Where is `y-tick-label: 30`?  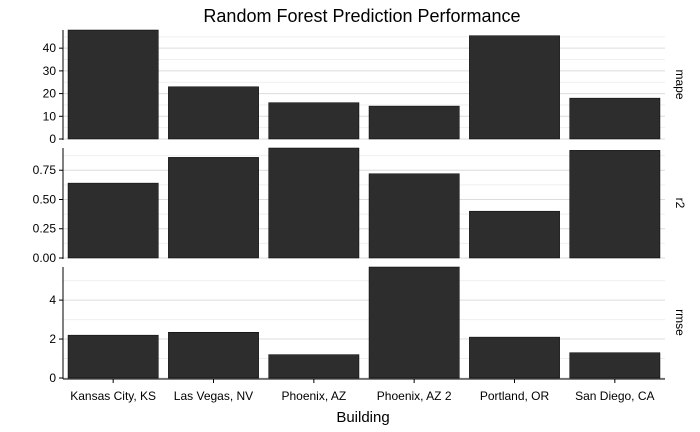
y-tick-label: 30 is located at coordinates (50, 71).